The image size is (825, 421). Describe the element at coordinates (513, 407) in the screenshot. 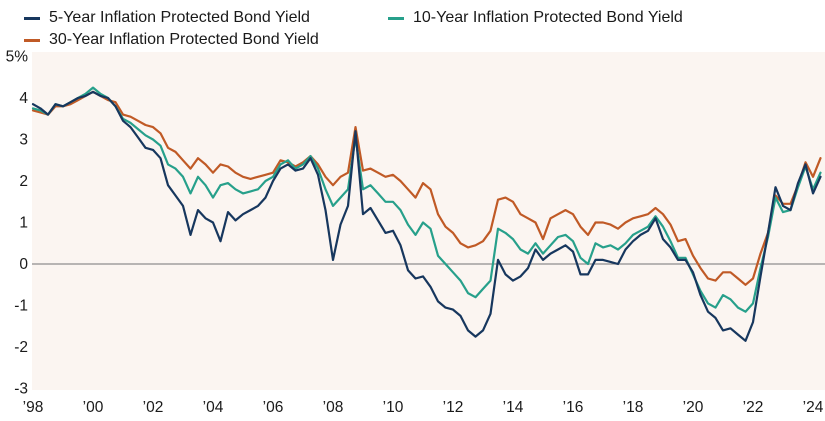

I see `x-axis-tick-label: ’14` at that location.